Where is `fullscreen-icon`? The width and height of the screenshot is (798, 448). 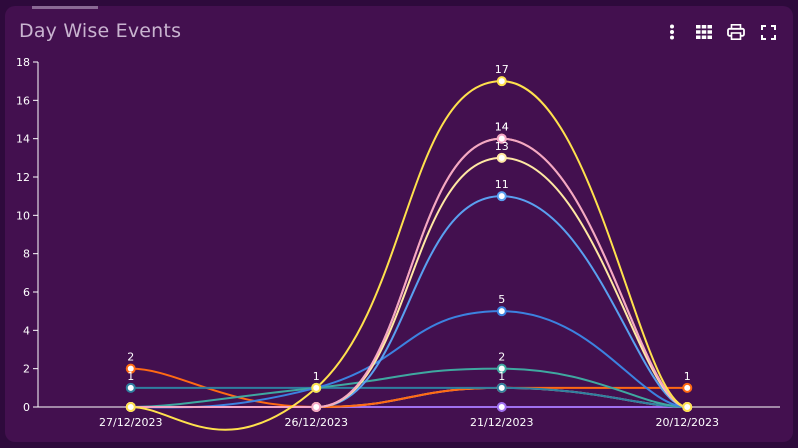 fullscreen-icon is located at coordinates (768, 32).